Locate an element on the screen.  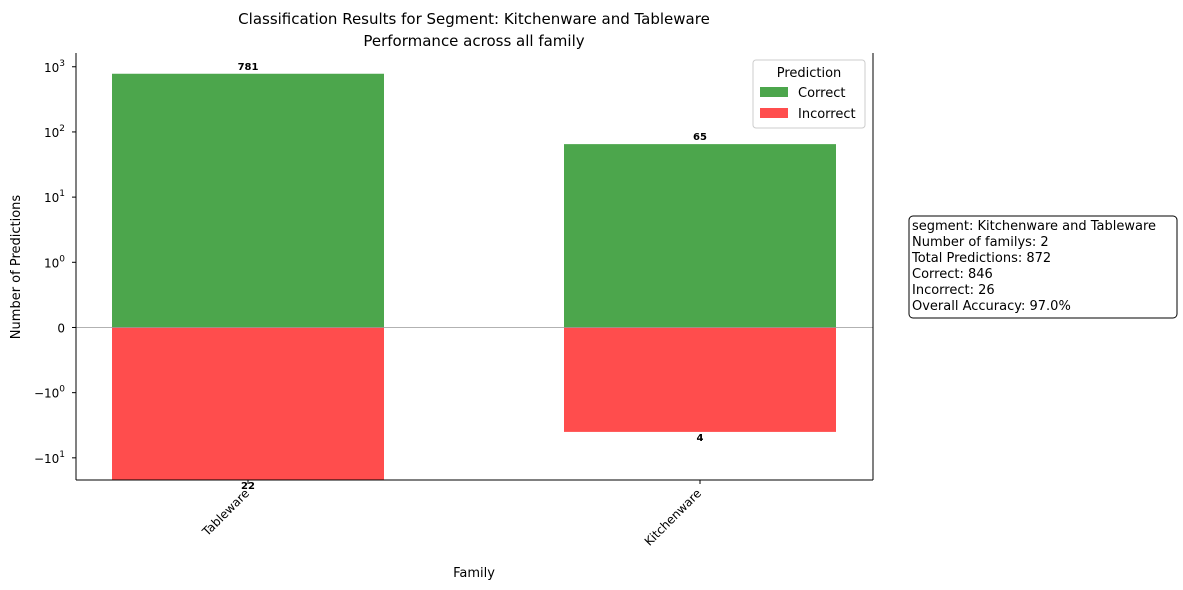
legend-entry-correct: Correct is located at coordinates (821, 93).